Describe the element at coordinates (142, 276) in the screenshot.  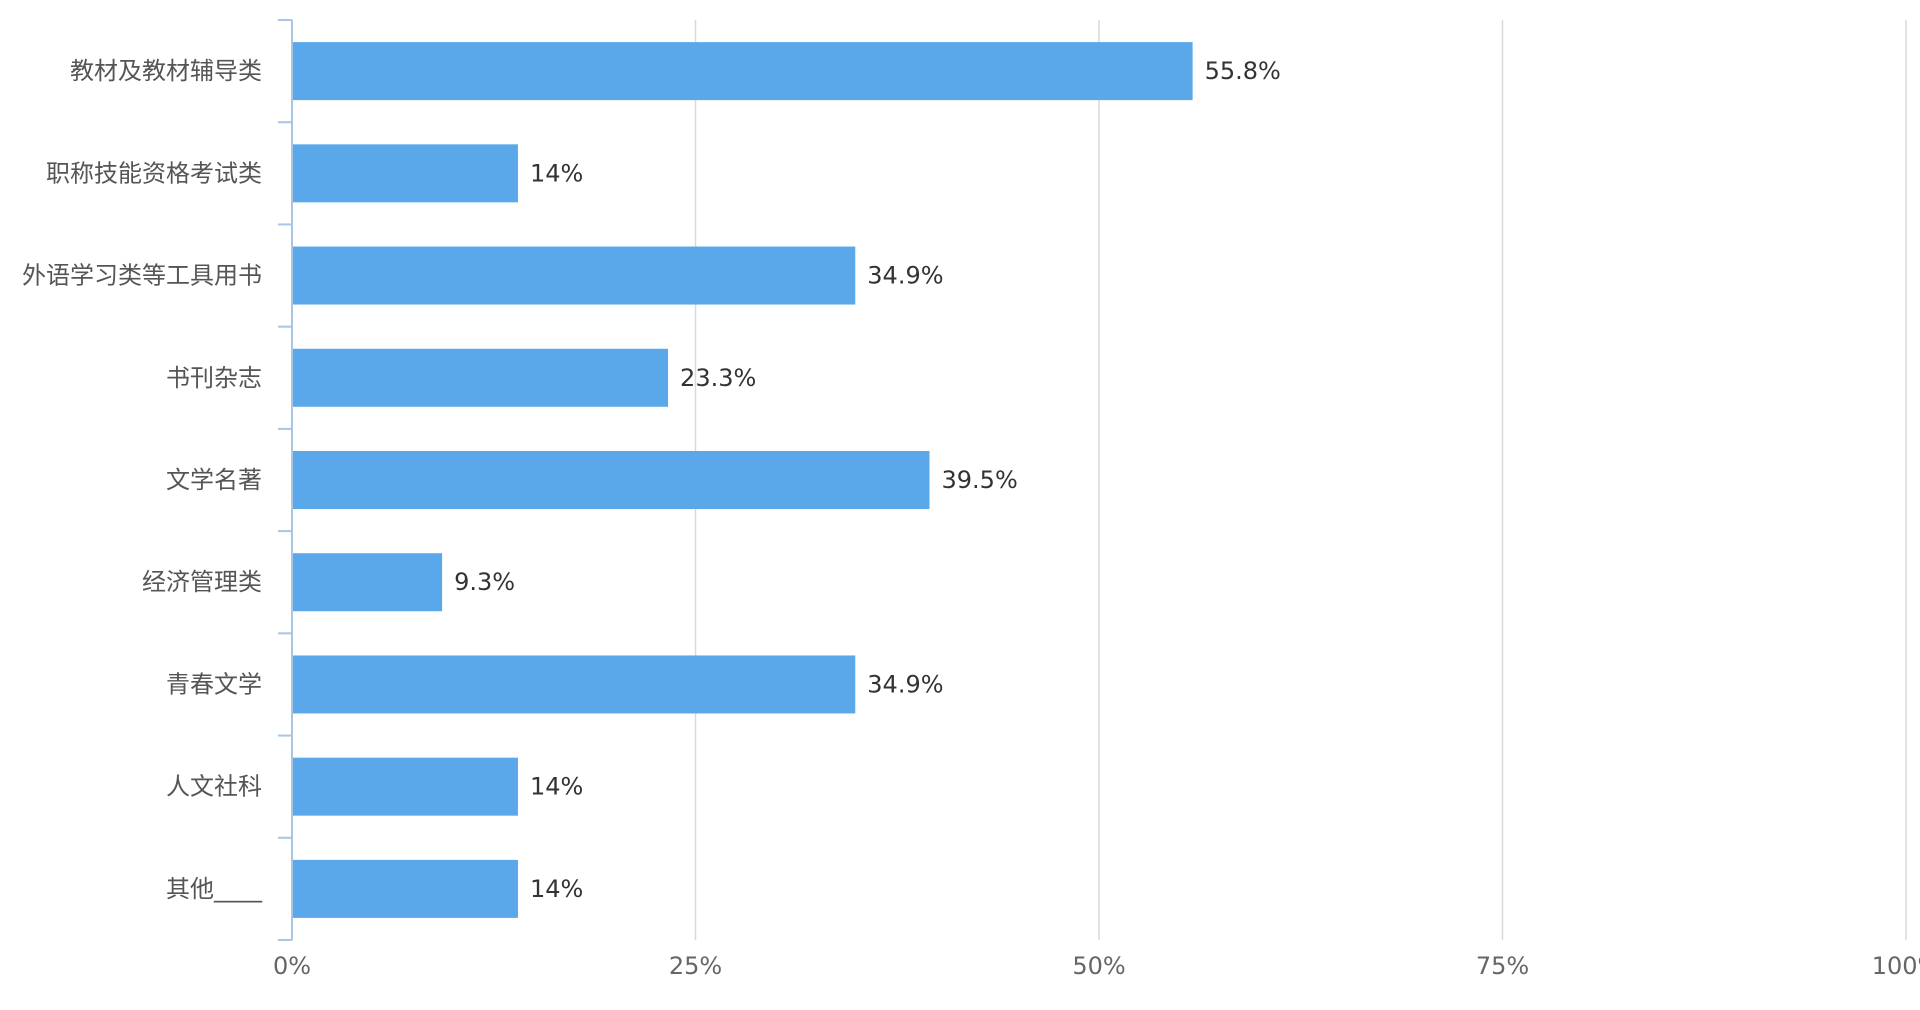
I see `category-label: 外语学习类等工具用书` at that location.